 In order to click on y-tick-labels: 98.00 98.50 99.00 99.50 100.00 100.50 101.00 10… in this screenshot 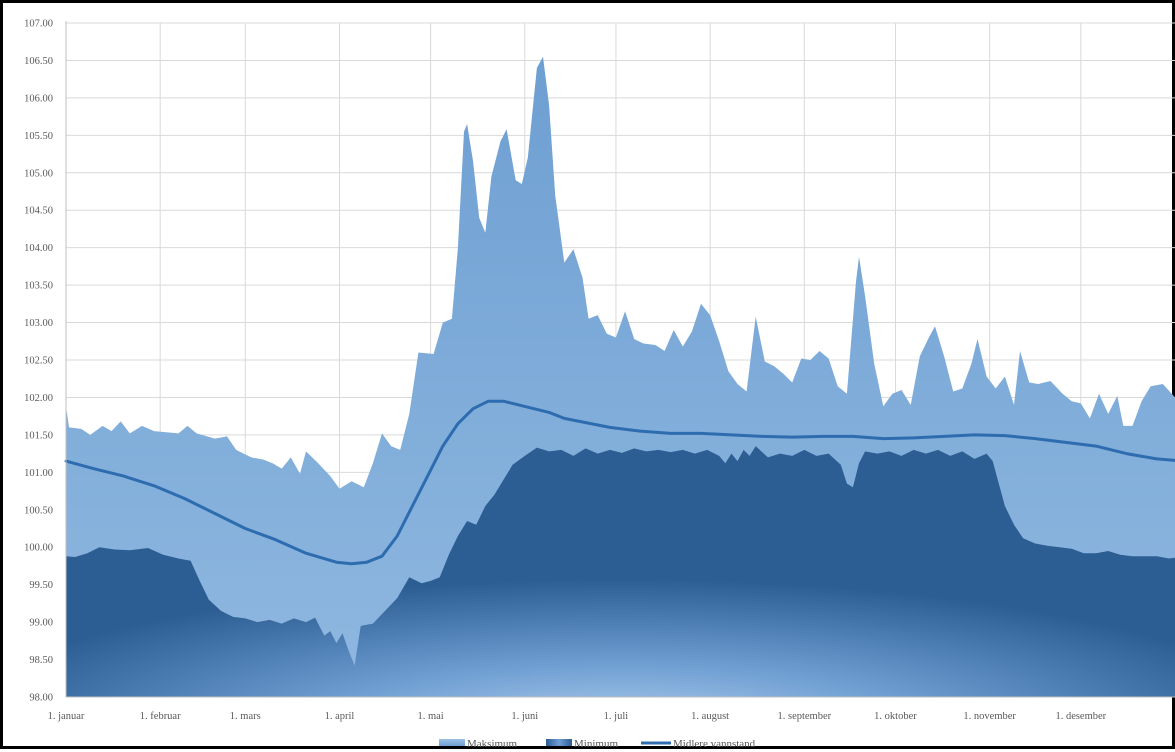, I will do `click(38, 361)`.